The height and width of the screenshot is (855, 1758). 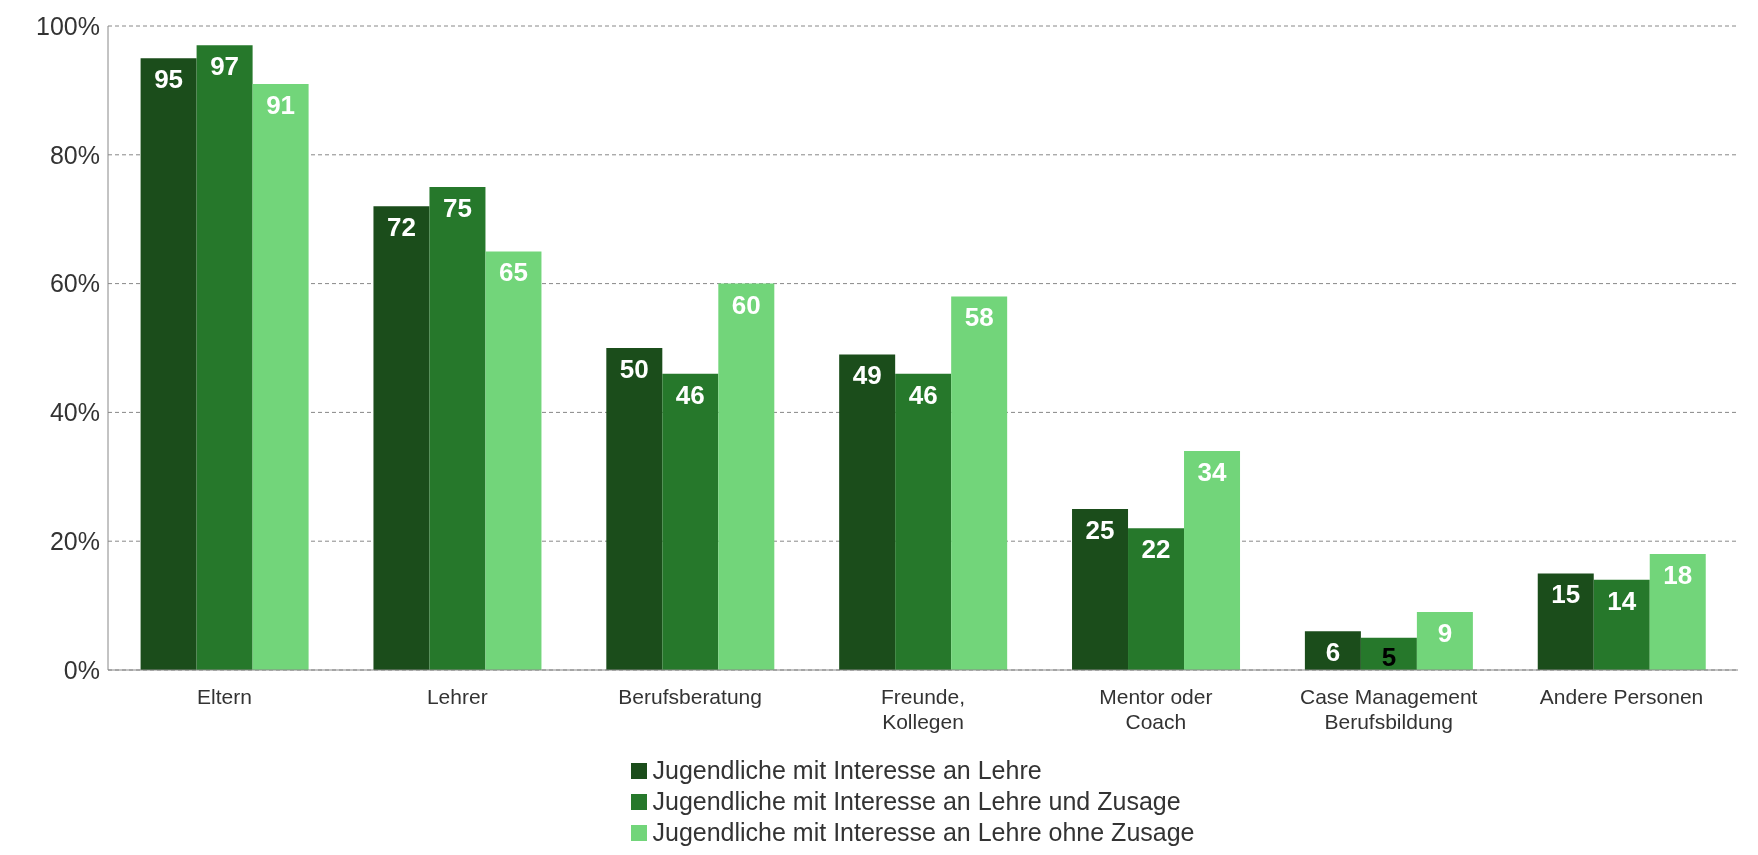 I want to click on data-label: 95, so click(x=169, y=79).